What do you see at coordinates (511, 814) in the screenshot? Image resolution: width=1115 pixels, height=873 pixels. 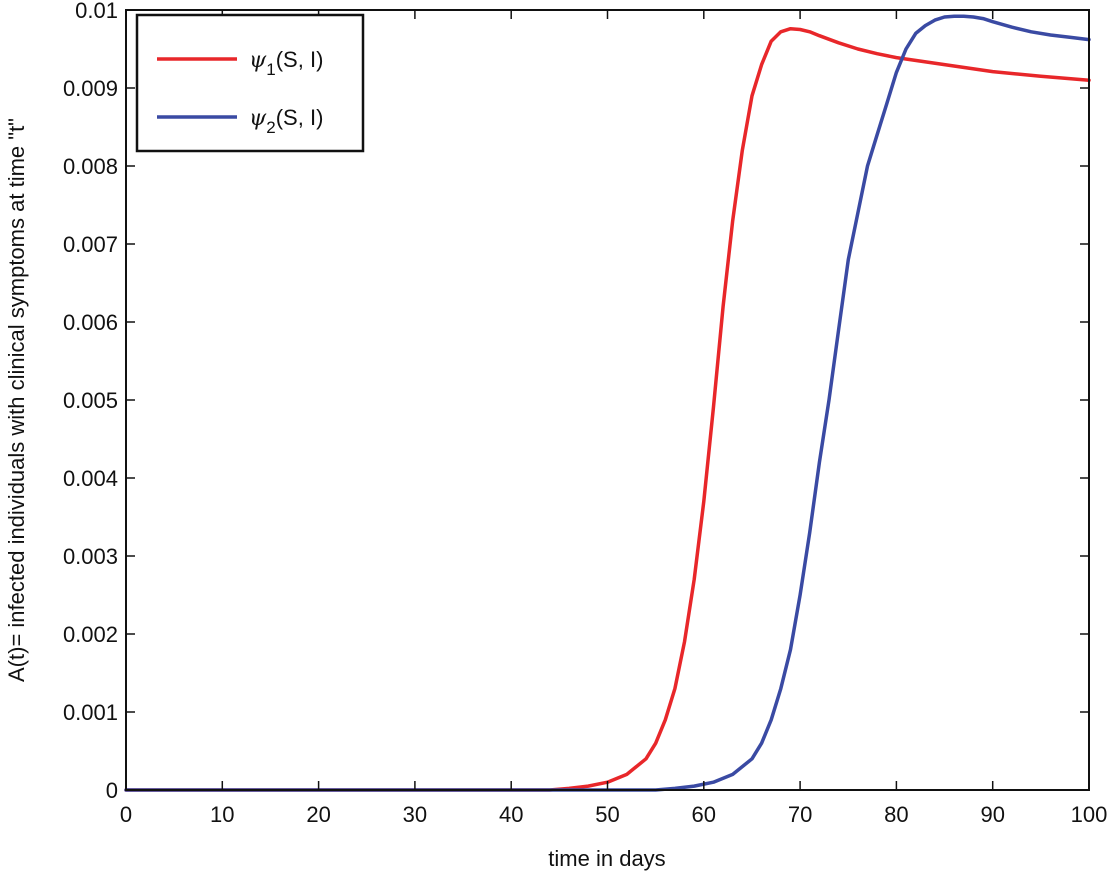 I see `x-tick-label: 40` at bounding box center [511, 814].